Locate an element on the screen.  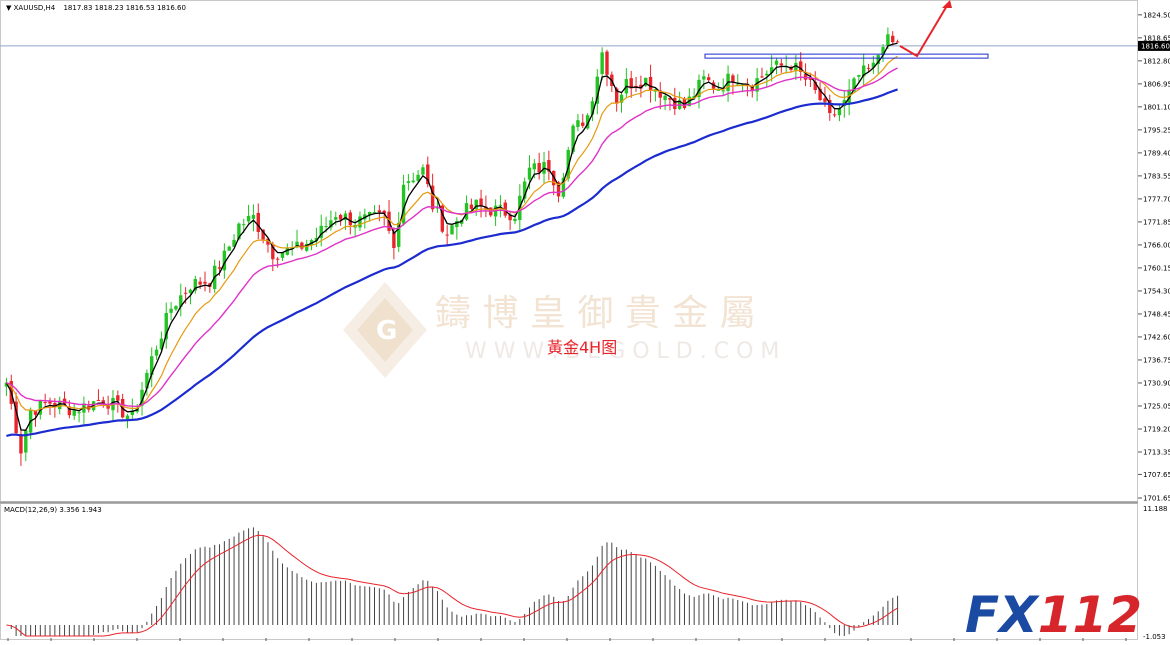
symbol-label: XAUUSD,H4 is located at coordinates (35, 8).